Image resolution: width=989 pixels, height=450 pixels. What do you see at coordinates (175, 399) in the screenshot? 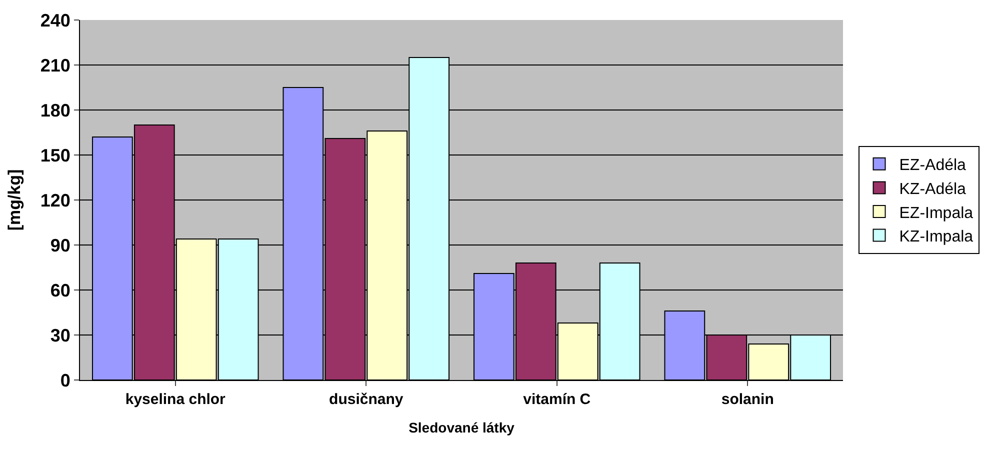
I see `x-tick-label: kyselina chlor` at bounding box center [175, 399].